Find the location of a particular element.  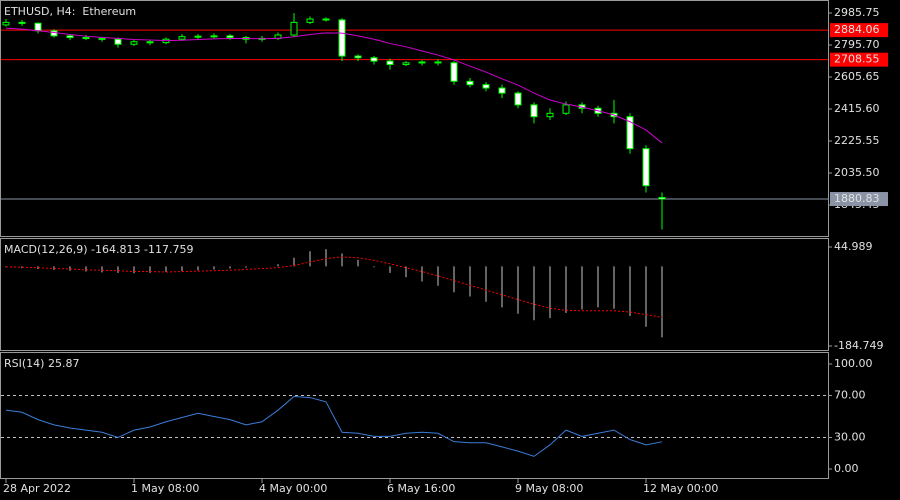

y-tick-label: 2605.65 is located at coordinates (857, 76).